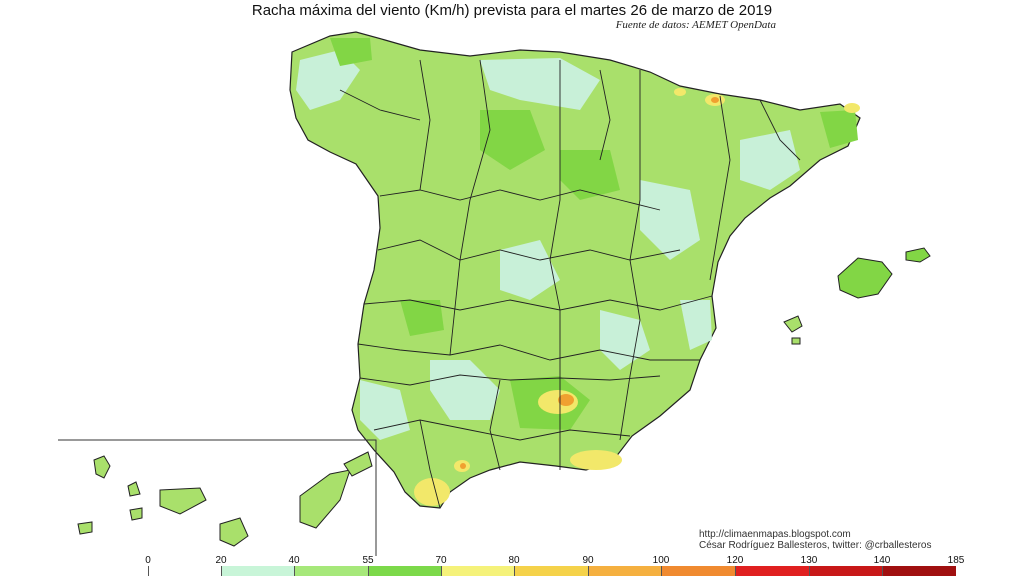  What do you see at coordinates (368, 560) in the screenshot?
I see `legend-tick-55: 55` at bounding box center [368, 560].